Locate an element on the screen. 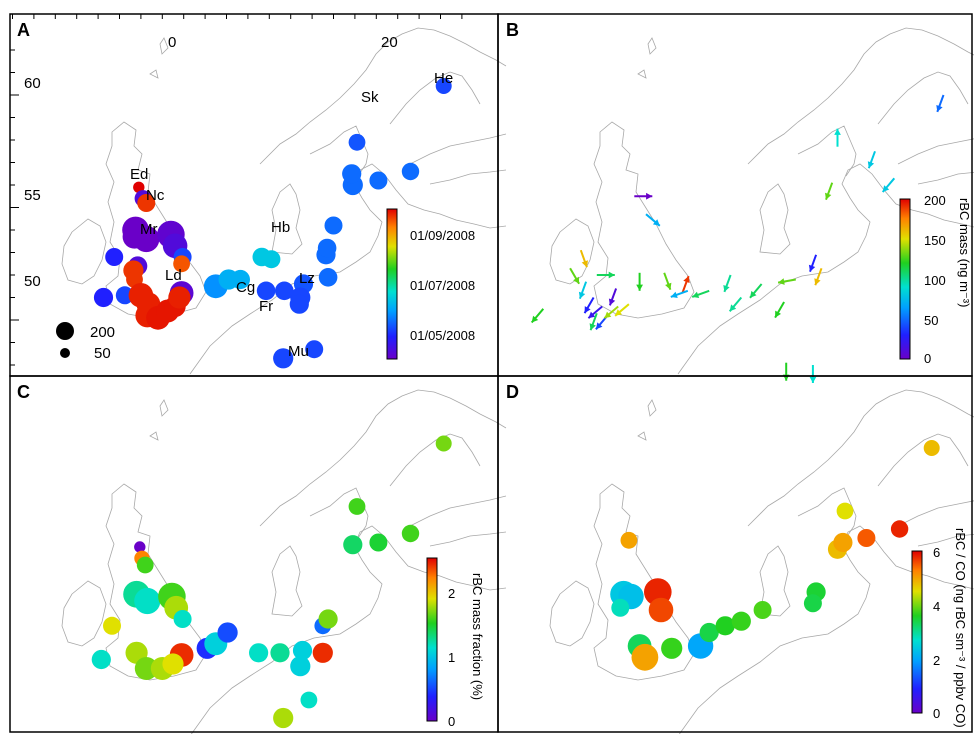 The height and width of the screenshot is (734, 974). place-label-he: He is located at coordinates (443, 78).